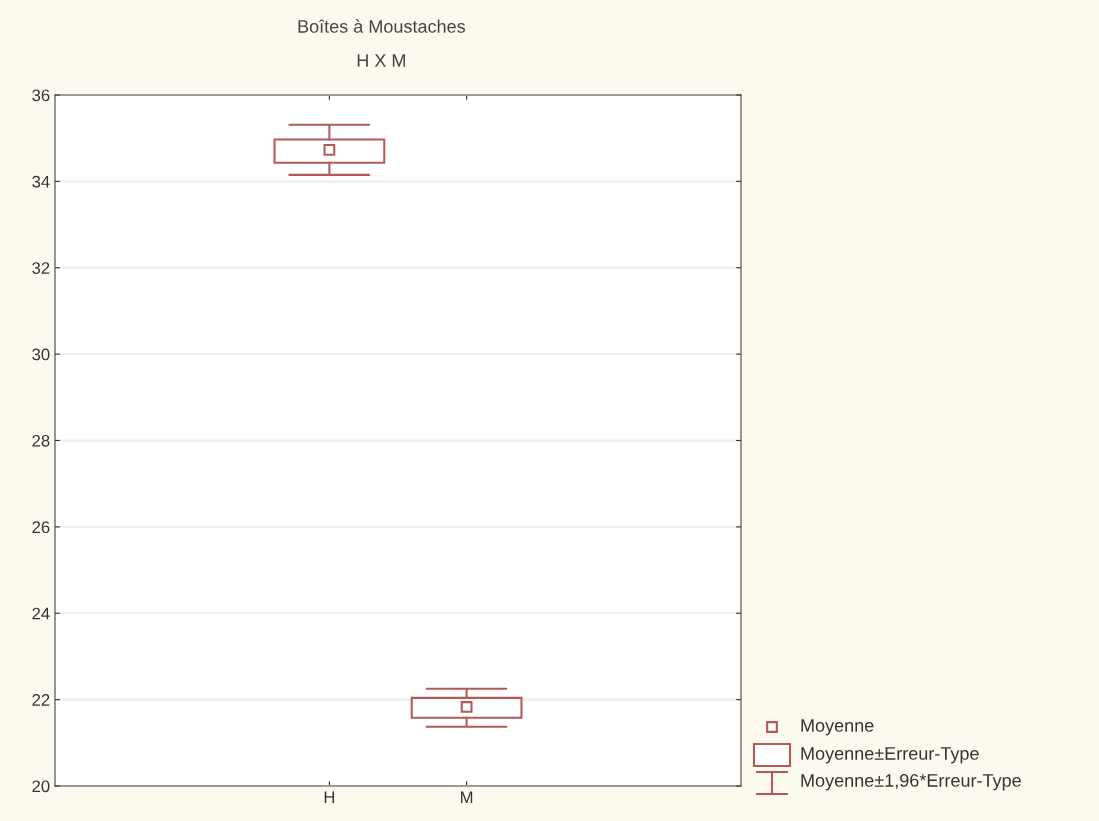 The height and width of the screenshot is (821, 1099). Describe the element at coordinates (467, 797) in the screenshot. I see `x-tick-label: M` at that location.